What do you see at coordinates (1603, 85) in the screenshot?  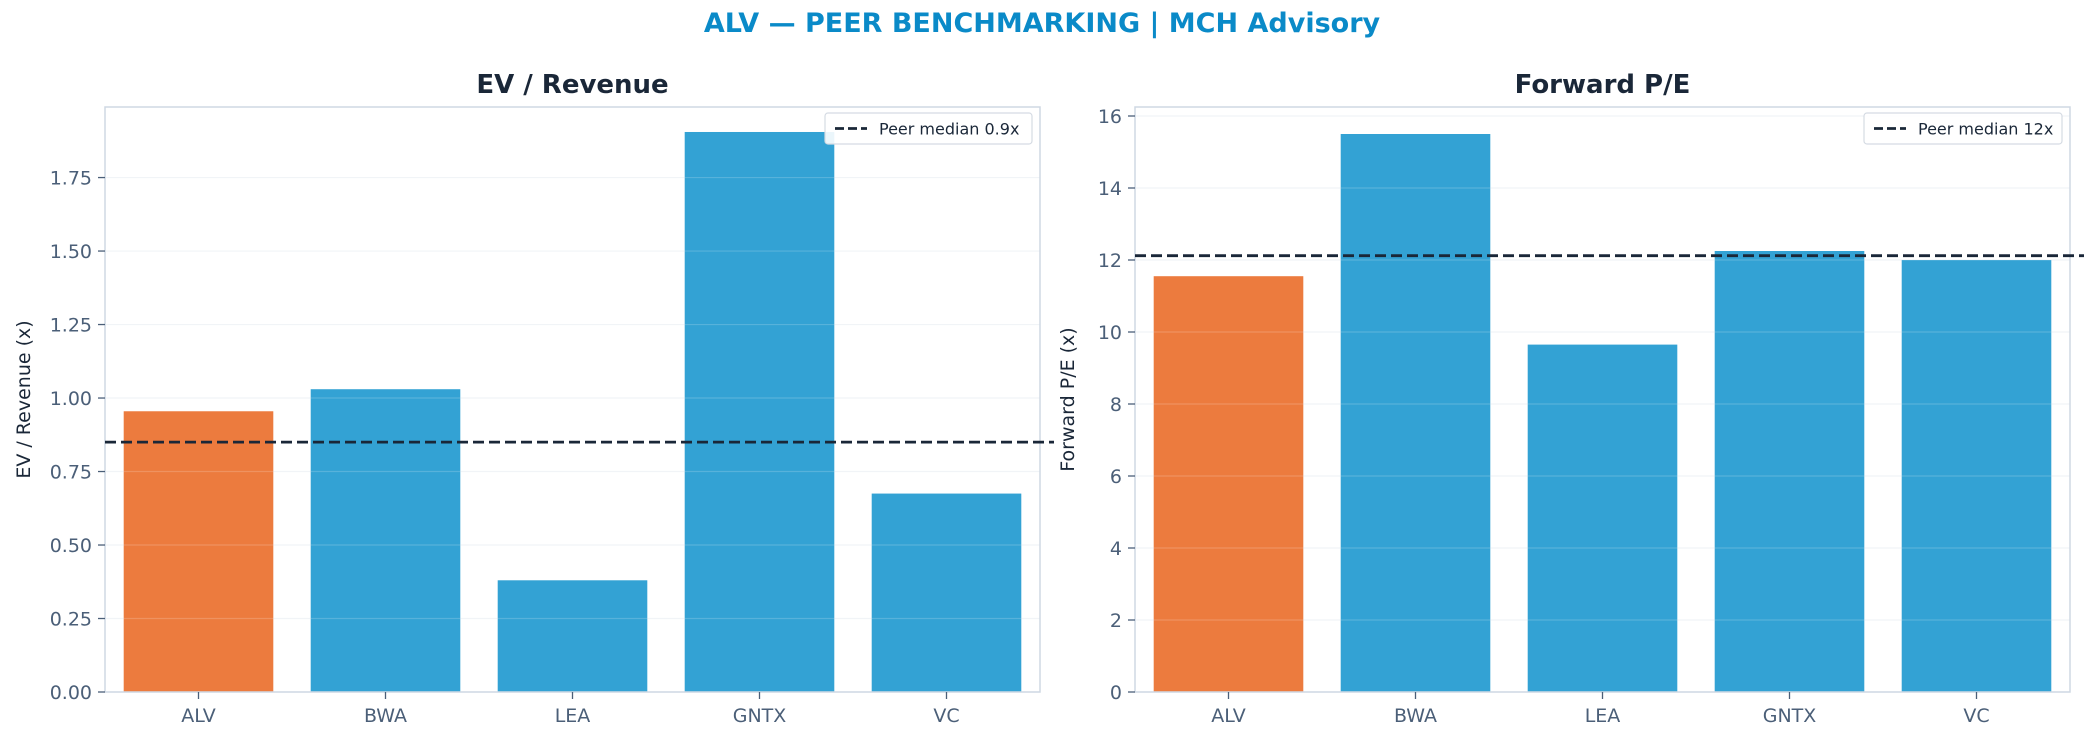 I see `chart-title: Forward P/E` at bounding box center [1603, 85].